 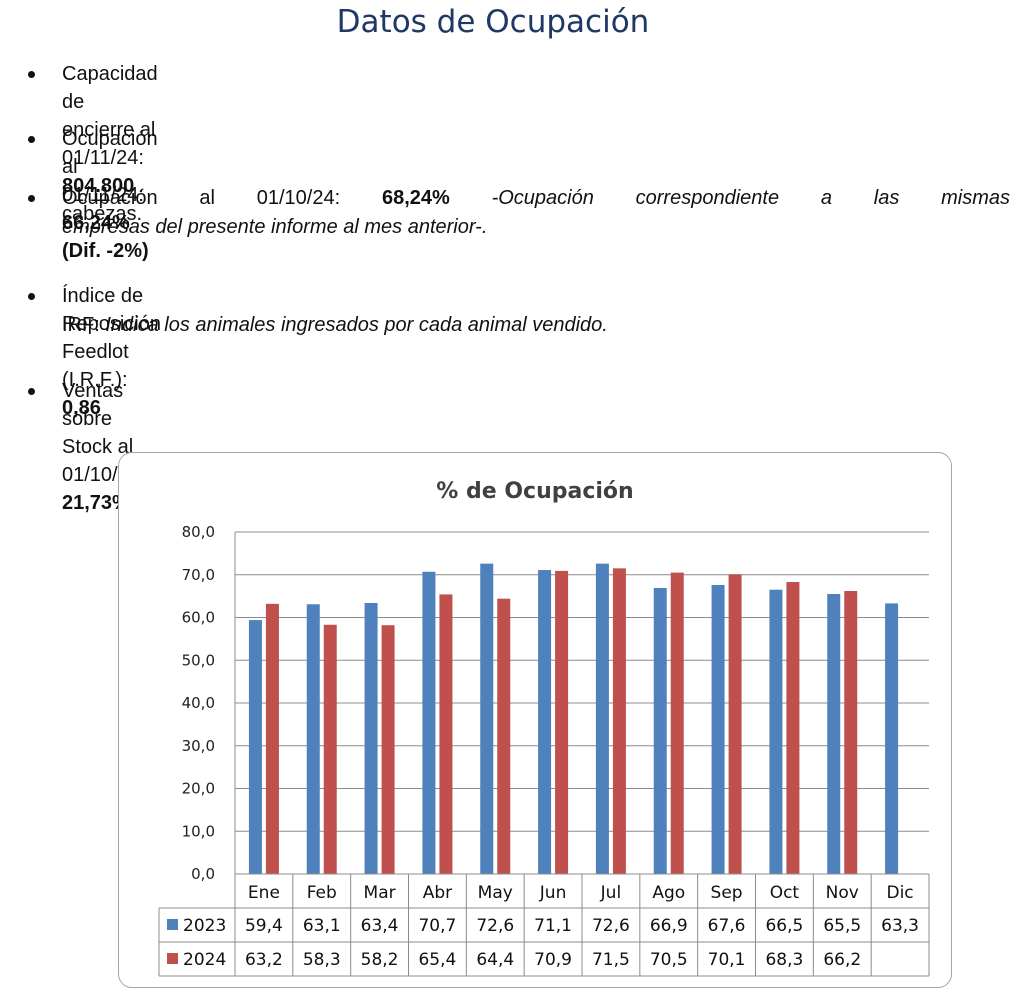 What do you see at coordinates (222, 198) in the screenshot?
I see `ocup-oct-label: Ocupación al 01/10/24:` at bounding box center [222, 198].